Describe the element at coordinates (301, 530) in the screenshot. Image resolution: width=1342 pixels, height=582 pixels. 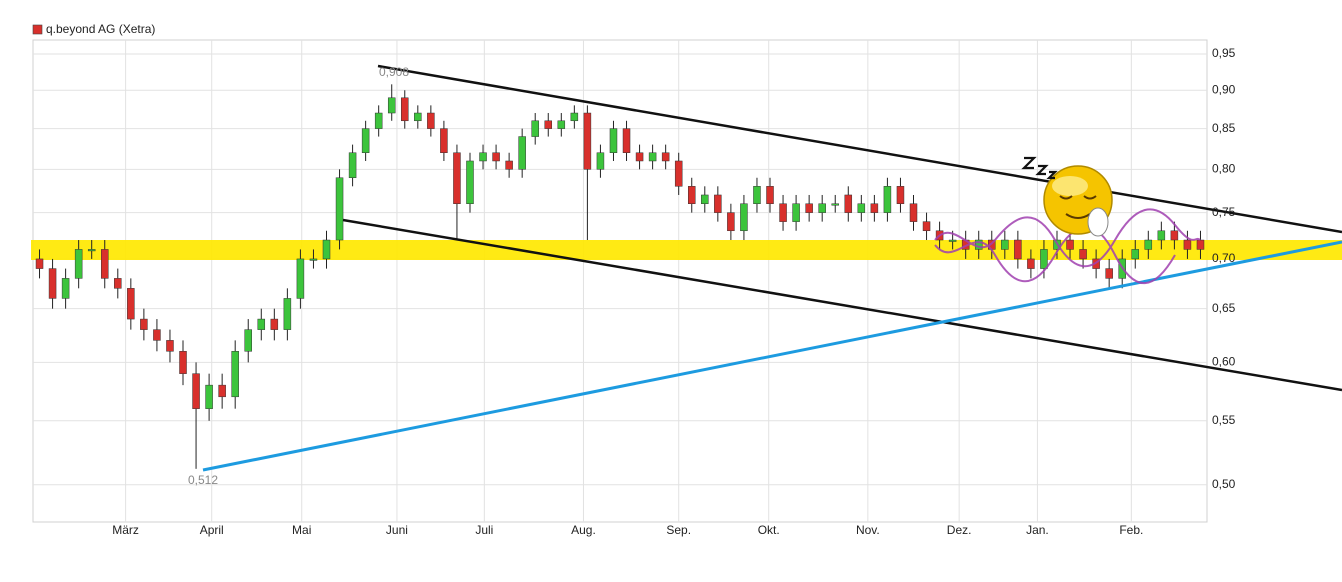
I see `x-tick-label: Mai` at that location.